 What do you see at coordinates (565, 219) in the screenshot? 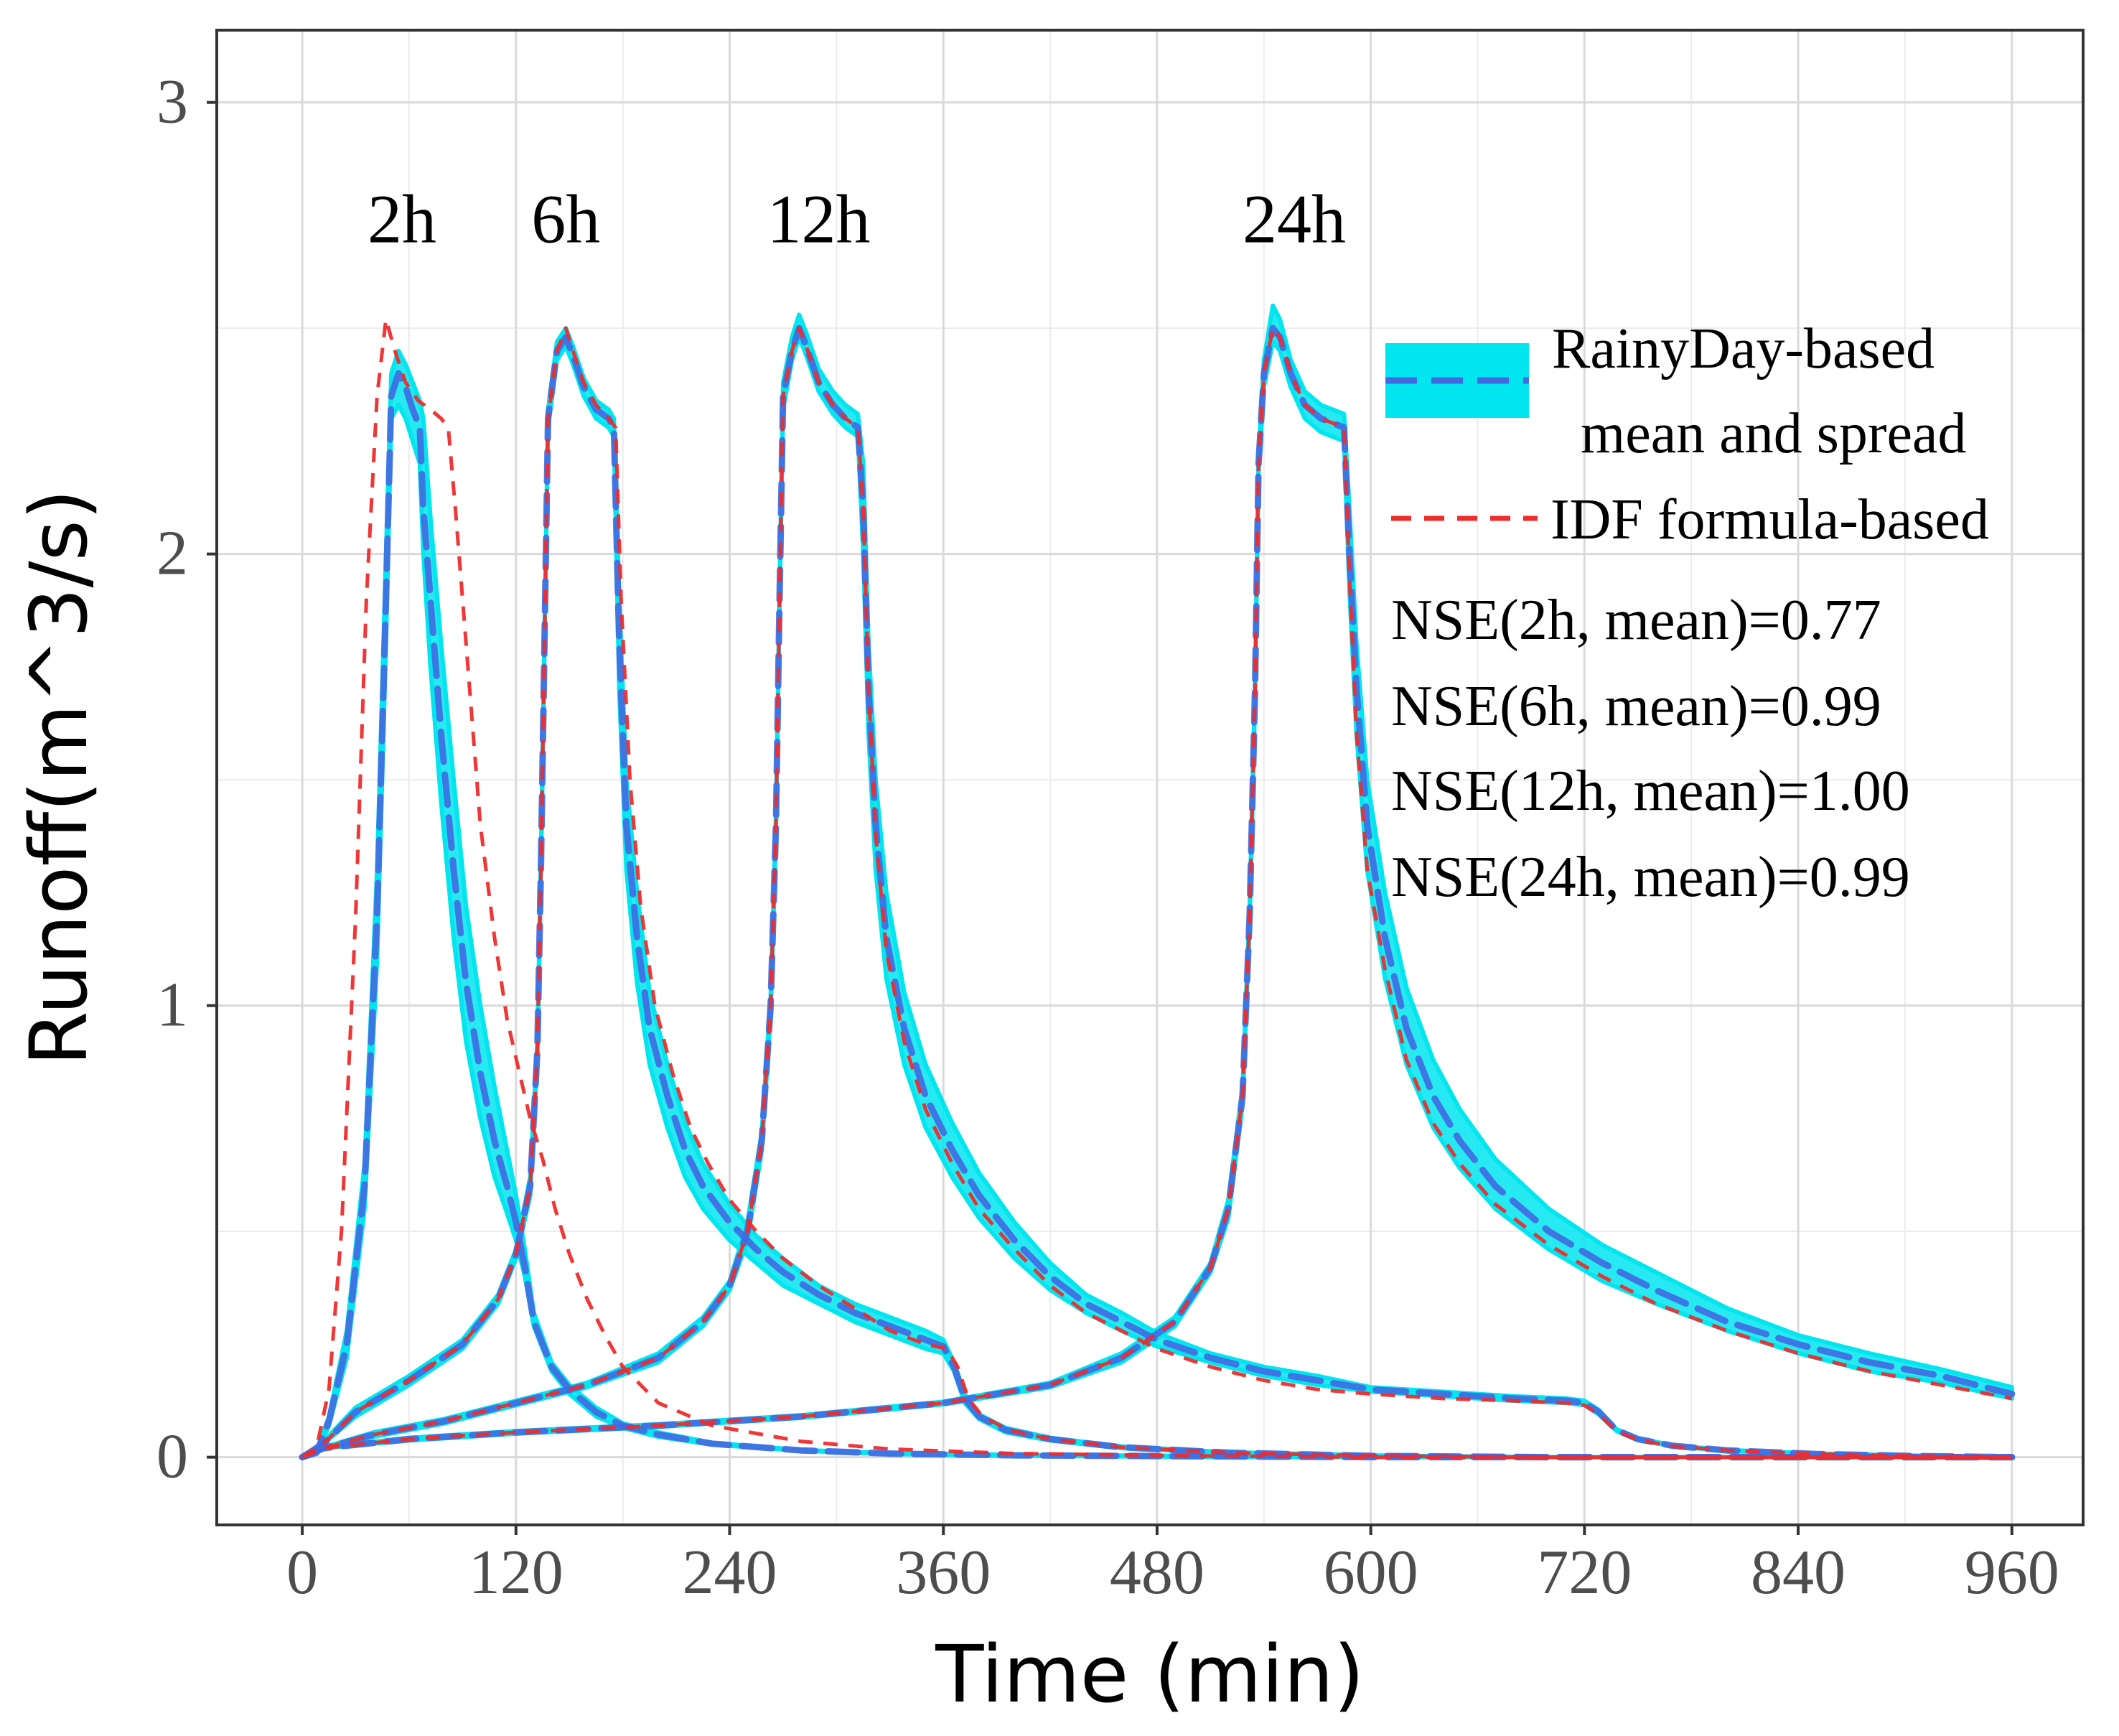
I see `duration-label-6h: 6h` at bounding box center [565, 219].